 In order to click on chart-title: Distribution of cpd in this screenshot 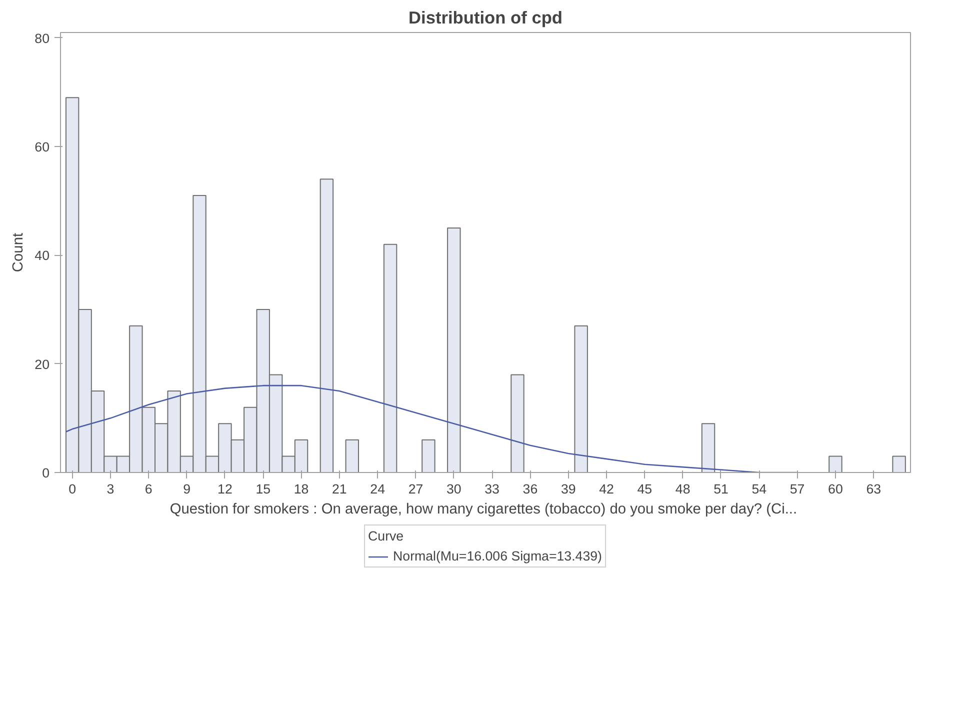, I will do `click(485, 18)`.